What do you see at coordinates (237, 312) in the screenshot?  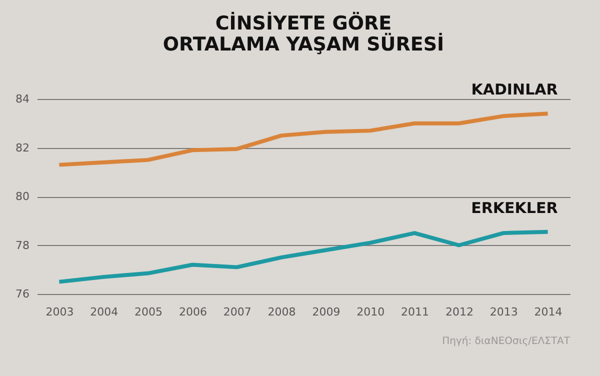 I see `x-tick-label: 2007` at bounding box center [237, 312].